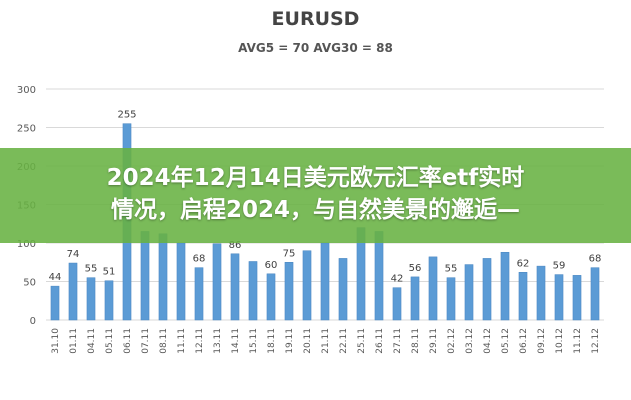 Image resolution: width=631 pixels, height=400 pixels. What do you see at coordinates (26, 129) in the screenshot?
I see `y-tick-label: 250` at bounding box center [26, 129].